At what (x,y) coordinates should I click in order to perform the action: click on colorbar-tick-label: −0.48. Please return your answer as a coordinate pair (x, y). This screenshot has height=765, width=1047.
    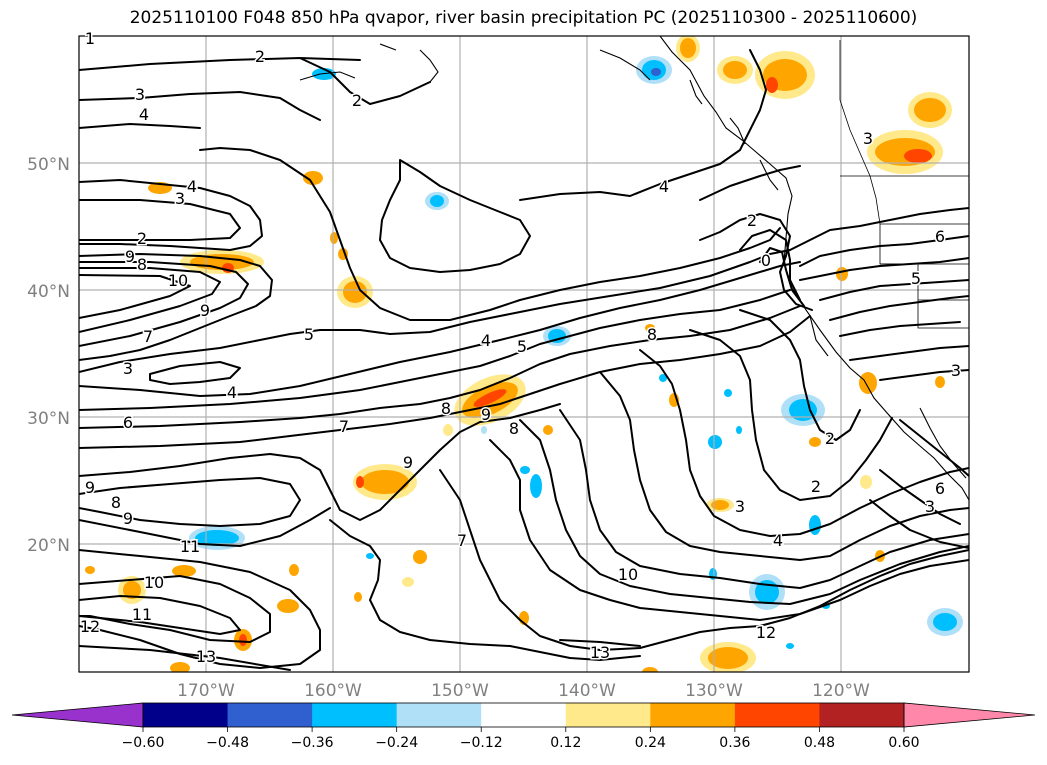
    Looking at the image, I should click on (227, 743).